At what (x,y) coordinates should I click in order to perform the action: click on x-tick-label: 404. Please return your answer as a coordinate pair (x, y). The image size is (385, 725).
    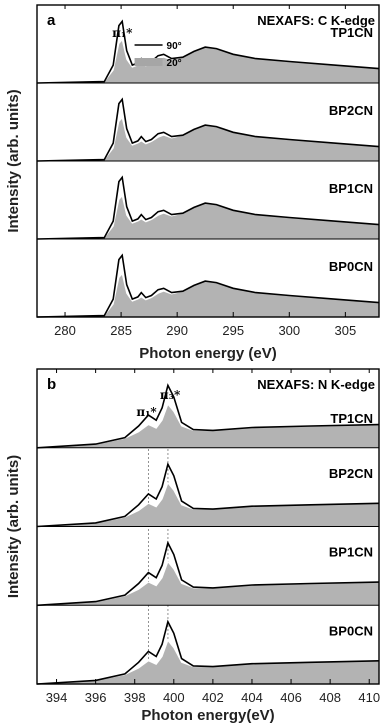
    Looking at the image, I should click on (252, 697).